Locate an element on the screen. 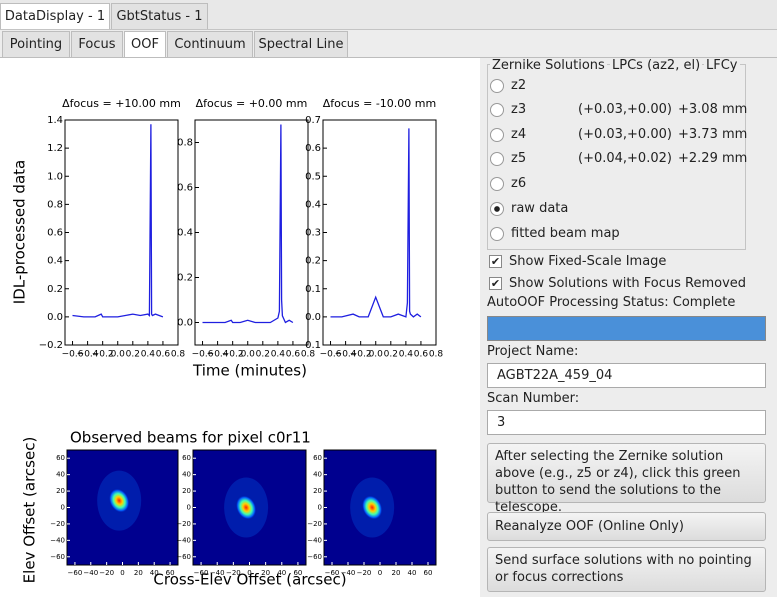  y-tick-label: 0.2 is located at coordinates (313, 261).